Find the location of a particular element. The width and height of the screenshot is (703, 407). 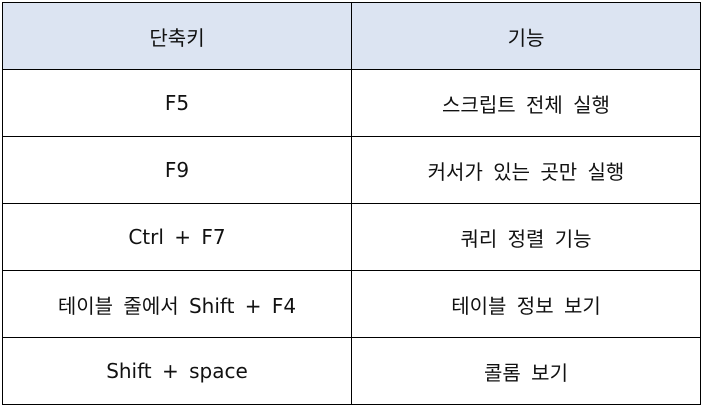

shortcut-cell: F9 is located at coordinates (177, 170).